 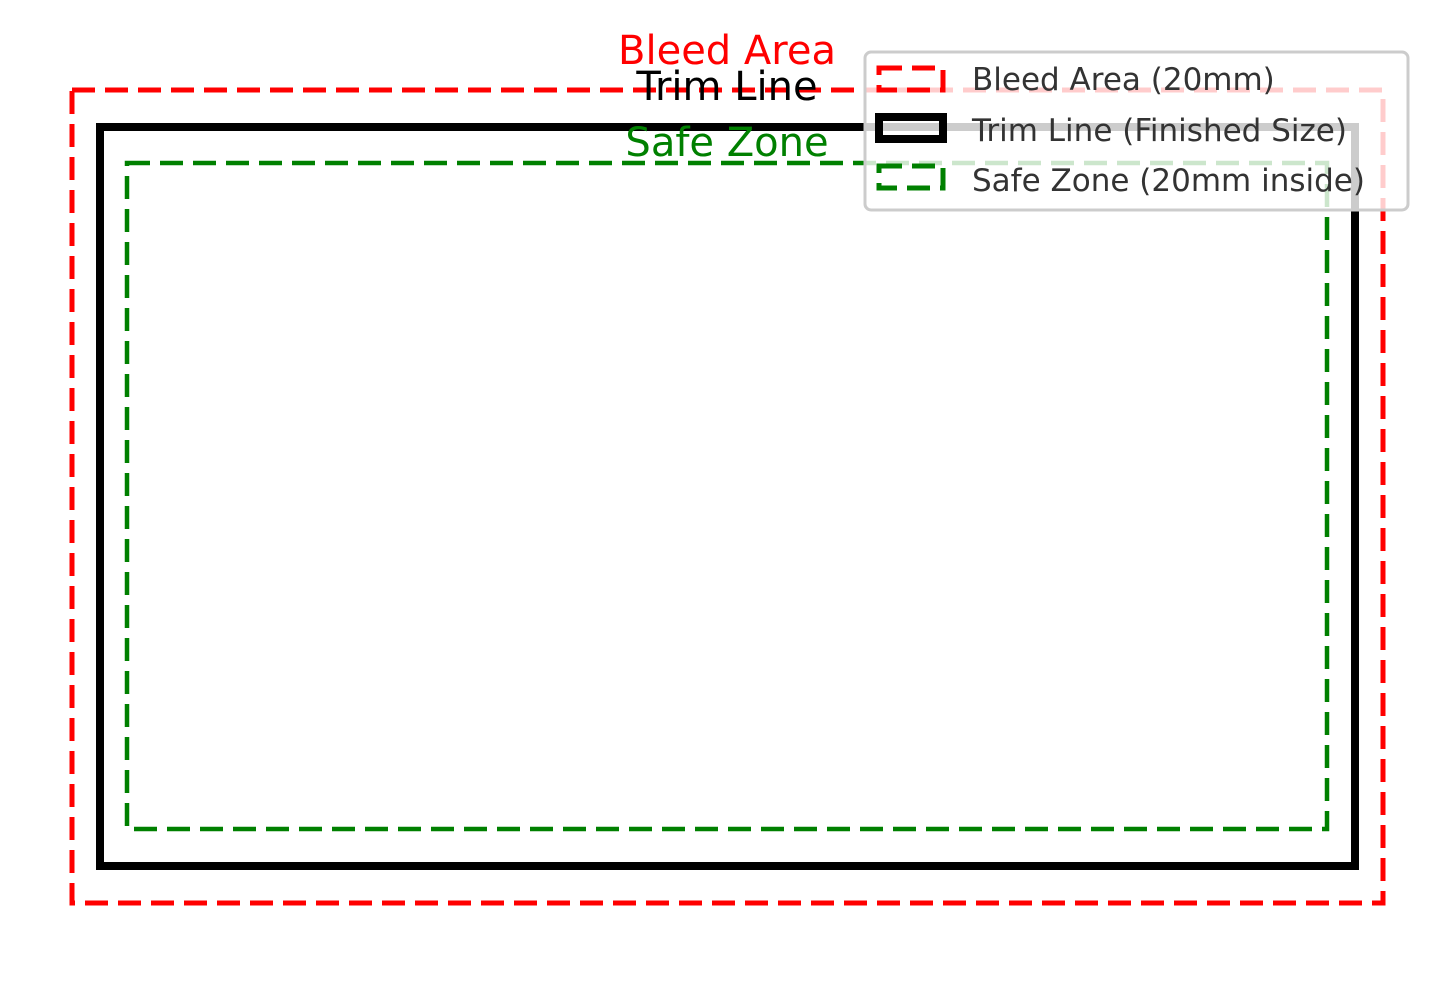 I want to click on legend-label-trim: Trim Line (Finished Size), so click(x=1159, y=131).